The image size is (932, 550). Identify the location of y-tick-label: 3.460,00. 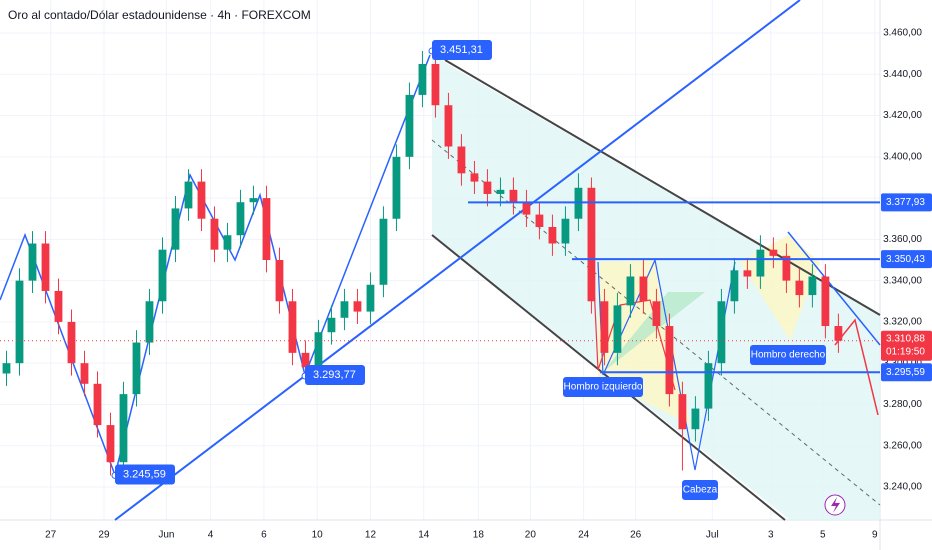
(902, 33).